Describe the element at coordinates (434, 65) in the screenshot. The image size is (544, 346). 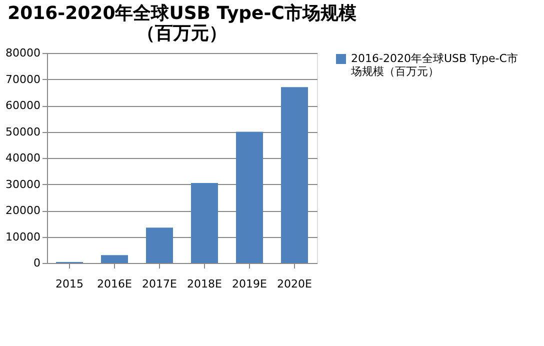
I see `legend-label: 2016-2020年全球USB Type-C市场规模（百万元）` at that location.